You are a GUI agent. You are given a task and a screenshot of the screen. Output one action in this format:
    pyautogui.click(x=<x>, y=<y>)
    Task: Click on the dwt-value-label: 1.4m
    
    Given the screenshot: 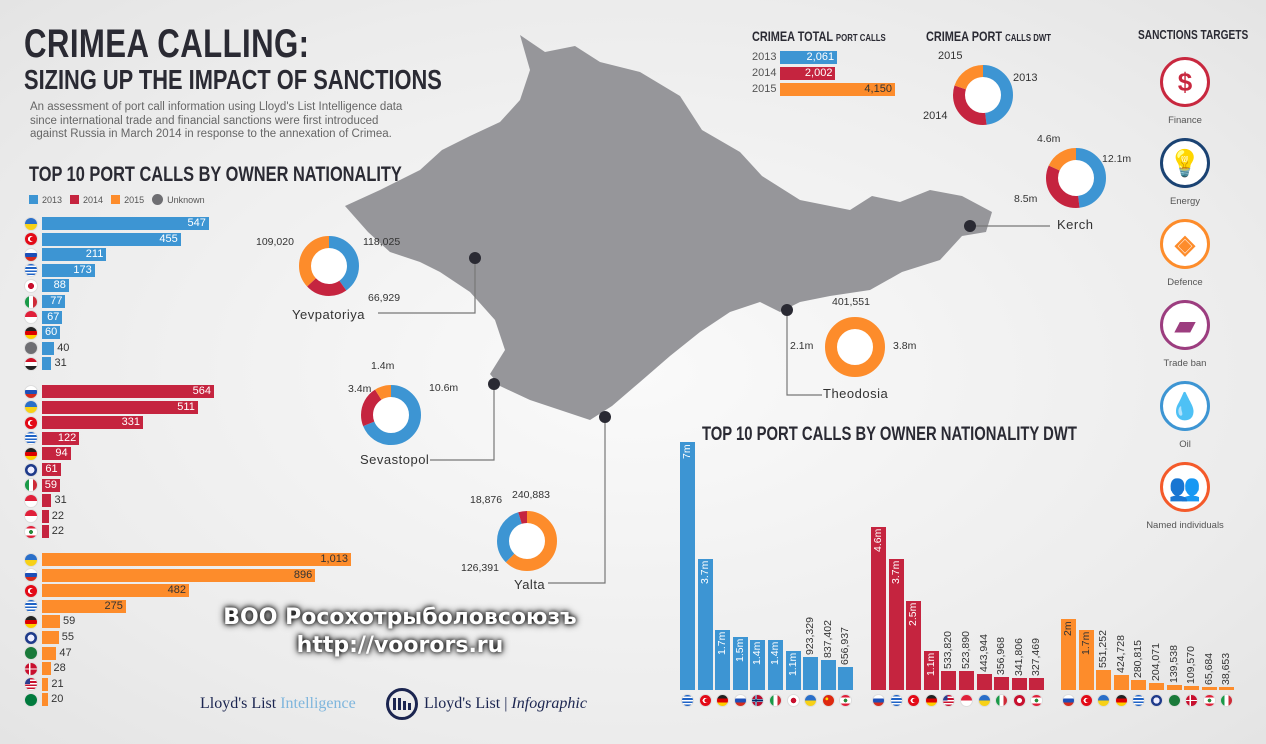 What is the action you would take?
    pyautogui.click(x=757, y=654)
    